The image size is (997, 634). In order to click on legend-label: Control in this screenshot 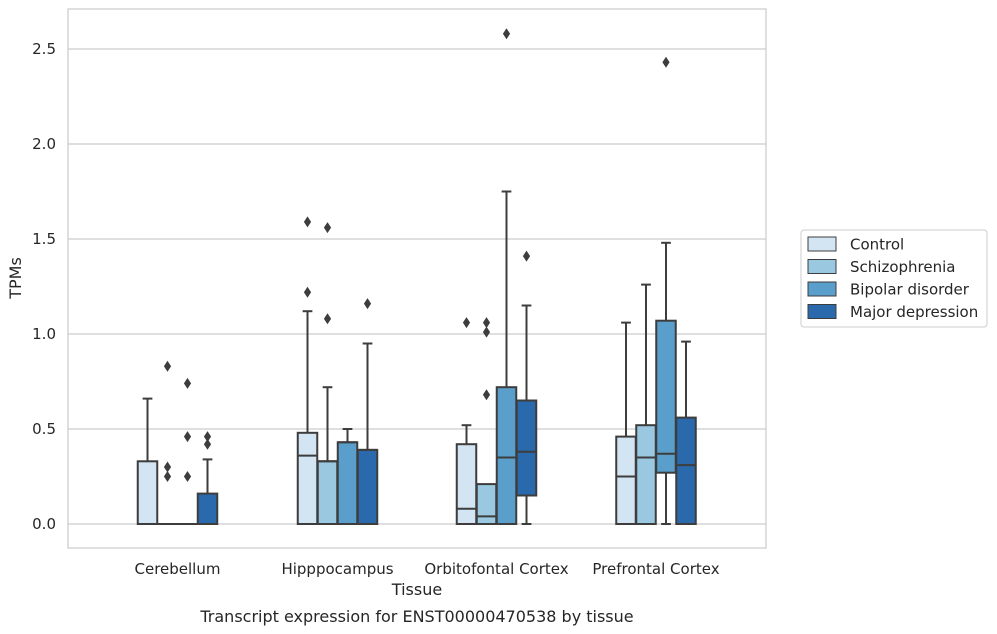, I will do `click(877, 245)`.